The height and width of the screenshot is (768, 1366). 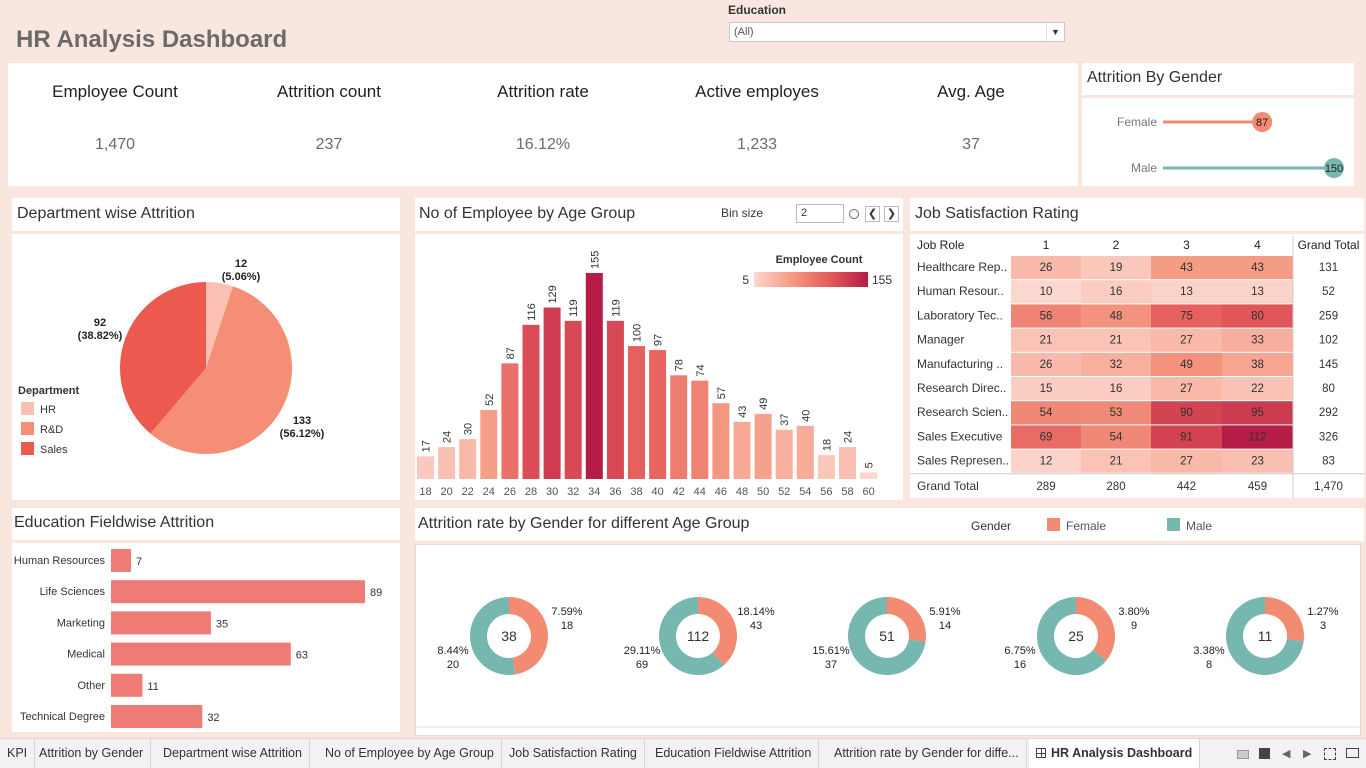 I want to click on donut-total: 51, so click(x=887, y=636).